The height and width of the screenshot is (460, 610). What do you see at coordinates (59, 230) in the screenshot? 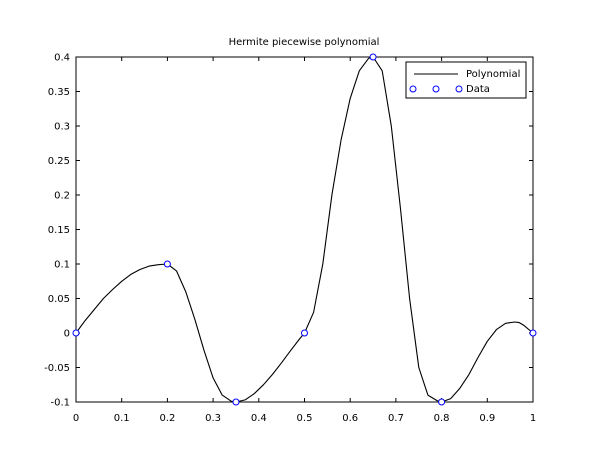
I see `y-tick-label: 0.15` at bounding box center [59, 230].